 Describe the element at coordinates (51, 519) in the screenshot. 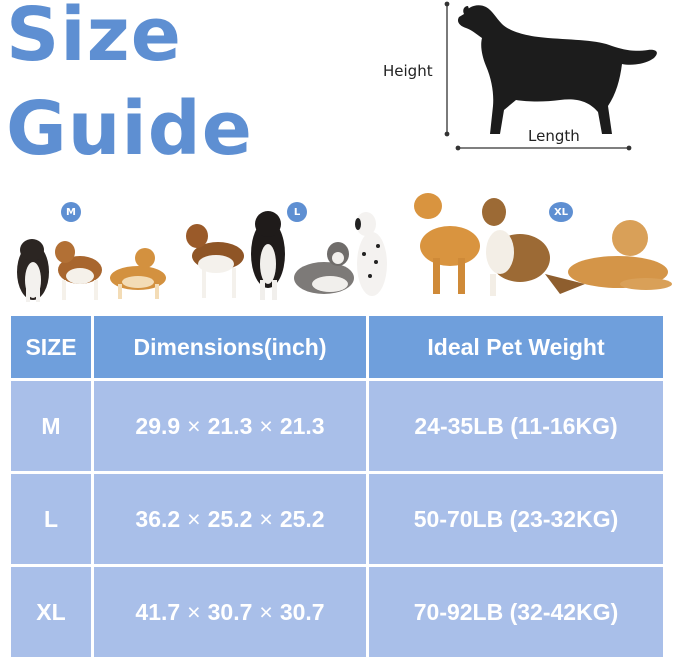

I see `cell-size: L` at that location.